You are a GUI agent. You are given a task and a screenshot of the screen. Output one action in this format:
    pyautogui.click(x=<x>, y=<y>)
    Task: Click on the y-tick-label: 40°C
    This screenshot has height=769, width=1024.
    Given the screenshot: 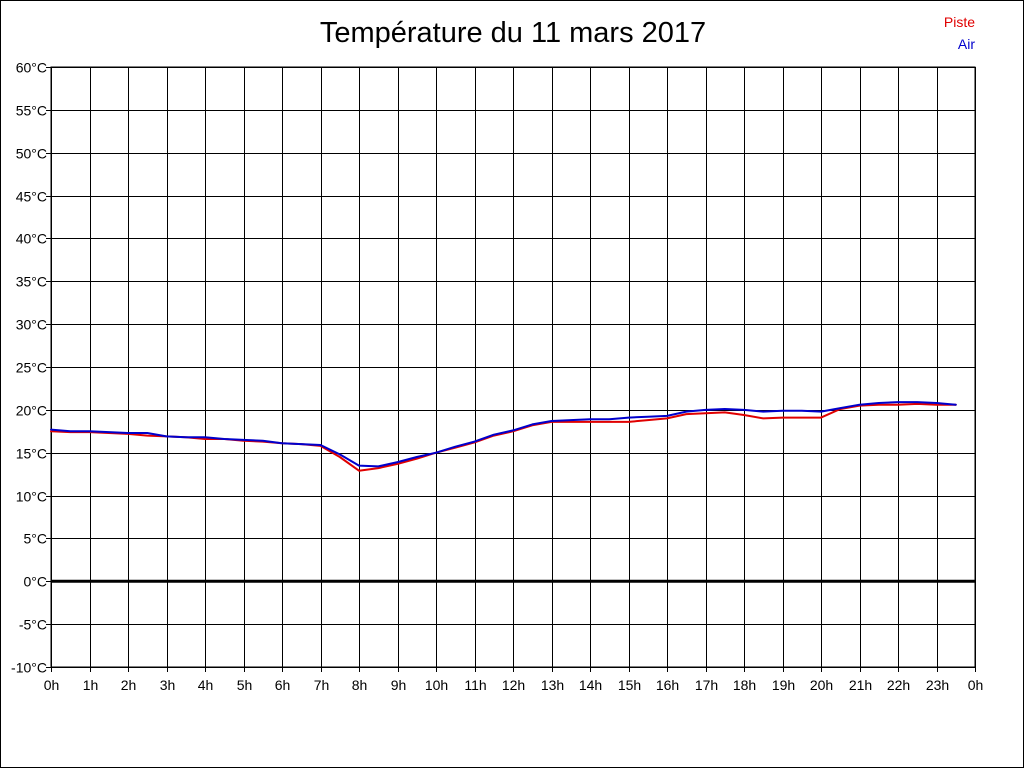 What is the action you would take?
    pyautogui.click(x=31, y=239)
    